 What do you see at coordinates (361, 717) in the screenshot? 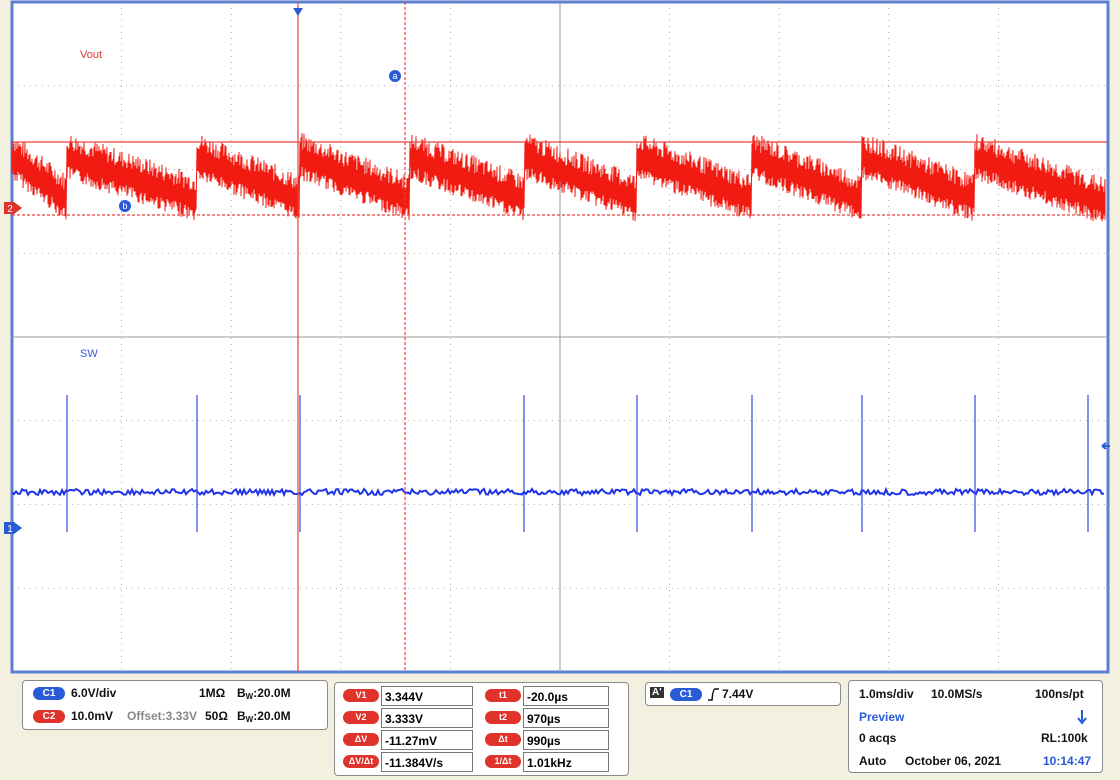
I see `cursor-label: V2` at bounding box center [361, 717].